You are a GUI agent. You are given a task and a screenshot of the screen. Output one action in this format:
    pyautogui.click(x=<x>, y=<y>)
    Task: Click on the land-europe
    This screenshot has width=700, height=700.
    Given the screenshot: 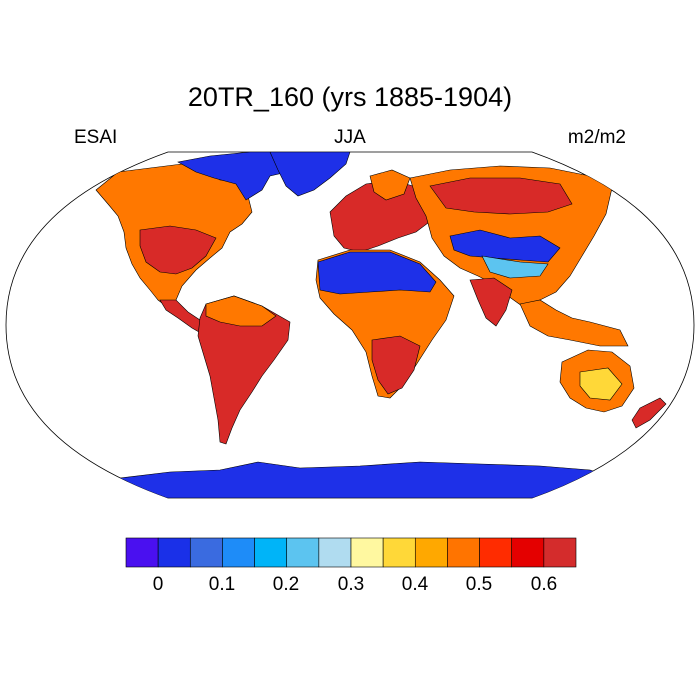 What is the action you would take?
    pyautogui.click(x=384, y=216)
    